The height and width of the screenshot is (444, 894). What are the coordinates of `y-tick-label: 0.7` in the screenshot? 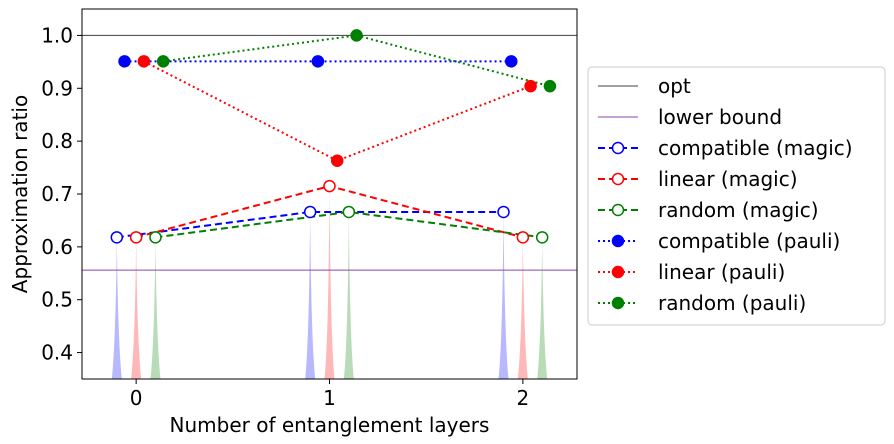 It's located at (57, 194).